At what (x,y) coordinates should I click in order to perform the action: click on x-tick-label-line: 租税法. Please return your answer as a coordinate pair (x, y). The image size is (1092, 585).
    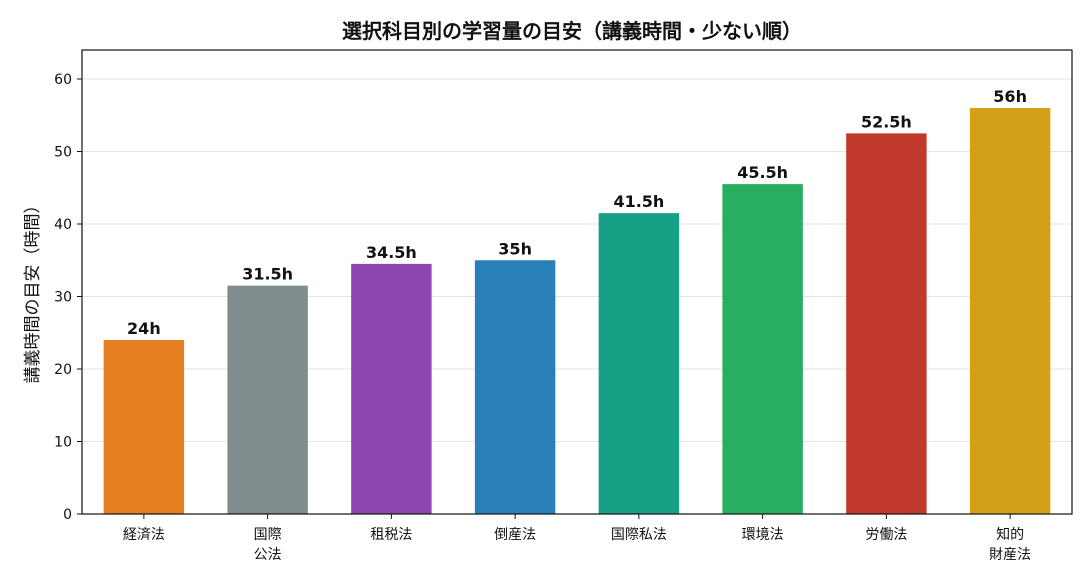
    Looking at the image, I should click on (391, 535).